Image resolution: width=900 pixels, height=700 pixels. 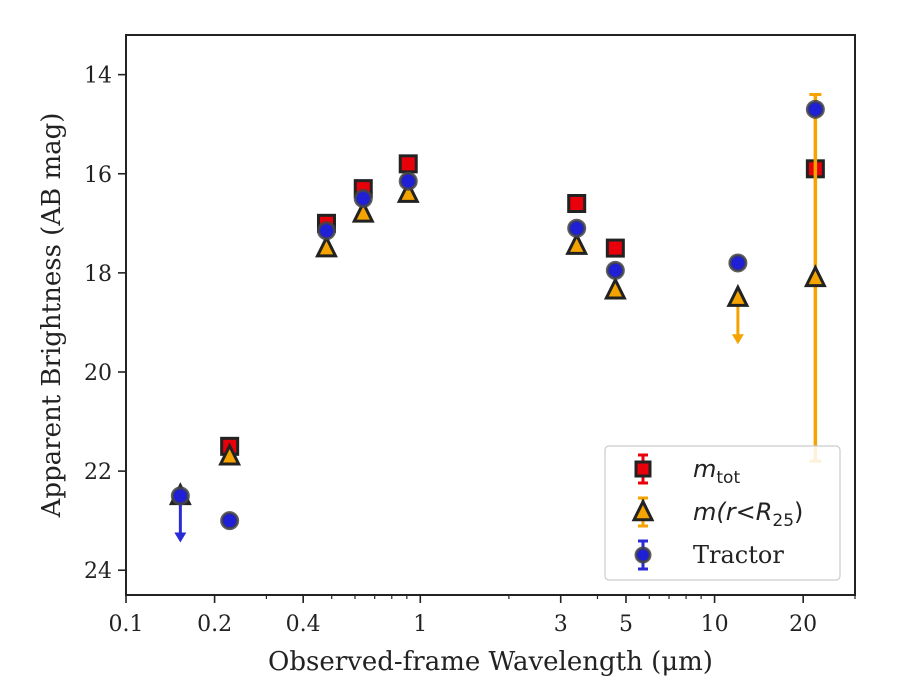 What do you see at coordinates (180, 537) in the screenshot?
I see `circle-upper-limit-arrow-head` at bounding box center [180, 537].